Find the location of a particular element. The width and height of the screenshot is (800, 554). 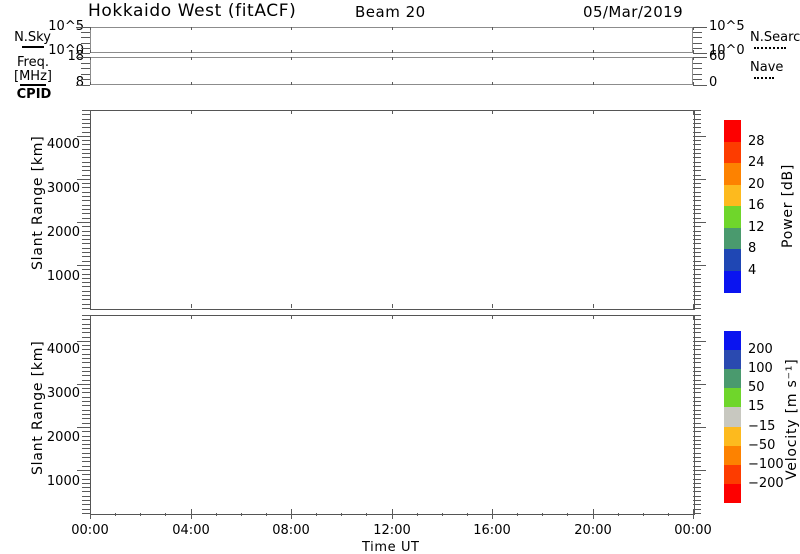

freq-label-line2: [MHz] is located at coordinates (33, 76).